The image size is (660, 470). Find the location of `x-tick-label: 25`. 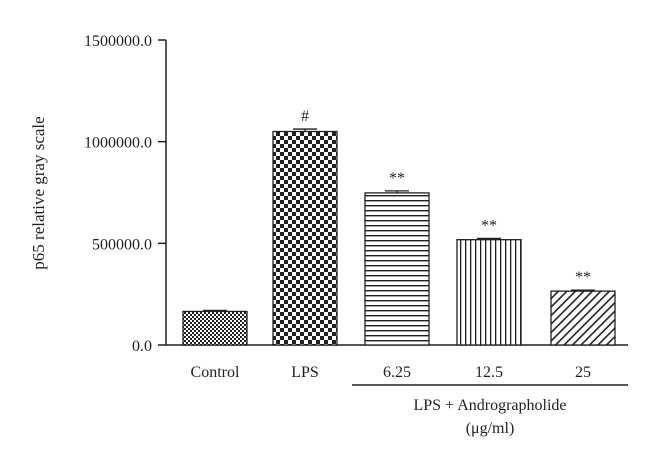

x-tick-label: 25 is located at coordinates (583, 372).